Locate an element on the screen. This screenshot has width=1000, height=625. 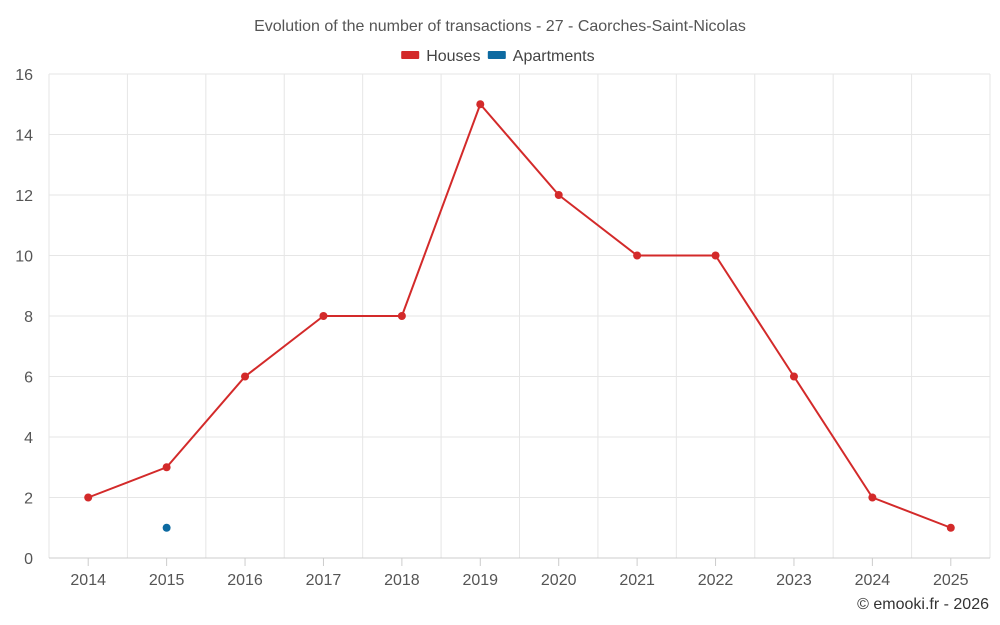
y-axis: 0 2 4 6 8 10 12 14 16 is located at coordinates (24, 317).